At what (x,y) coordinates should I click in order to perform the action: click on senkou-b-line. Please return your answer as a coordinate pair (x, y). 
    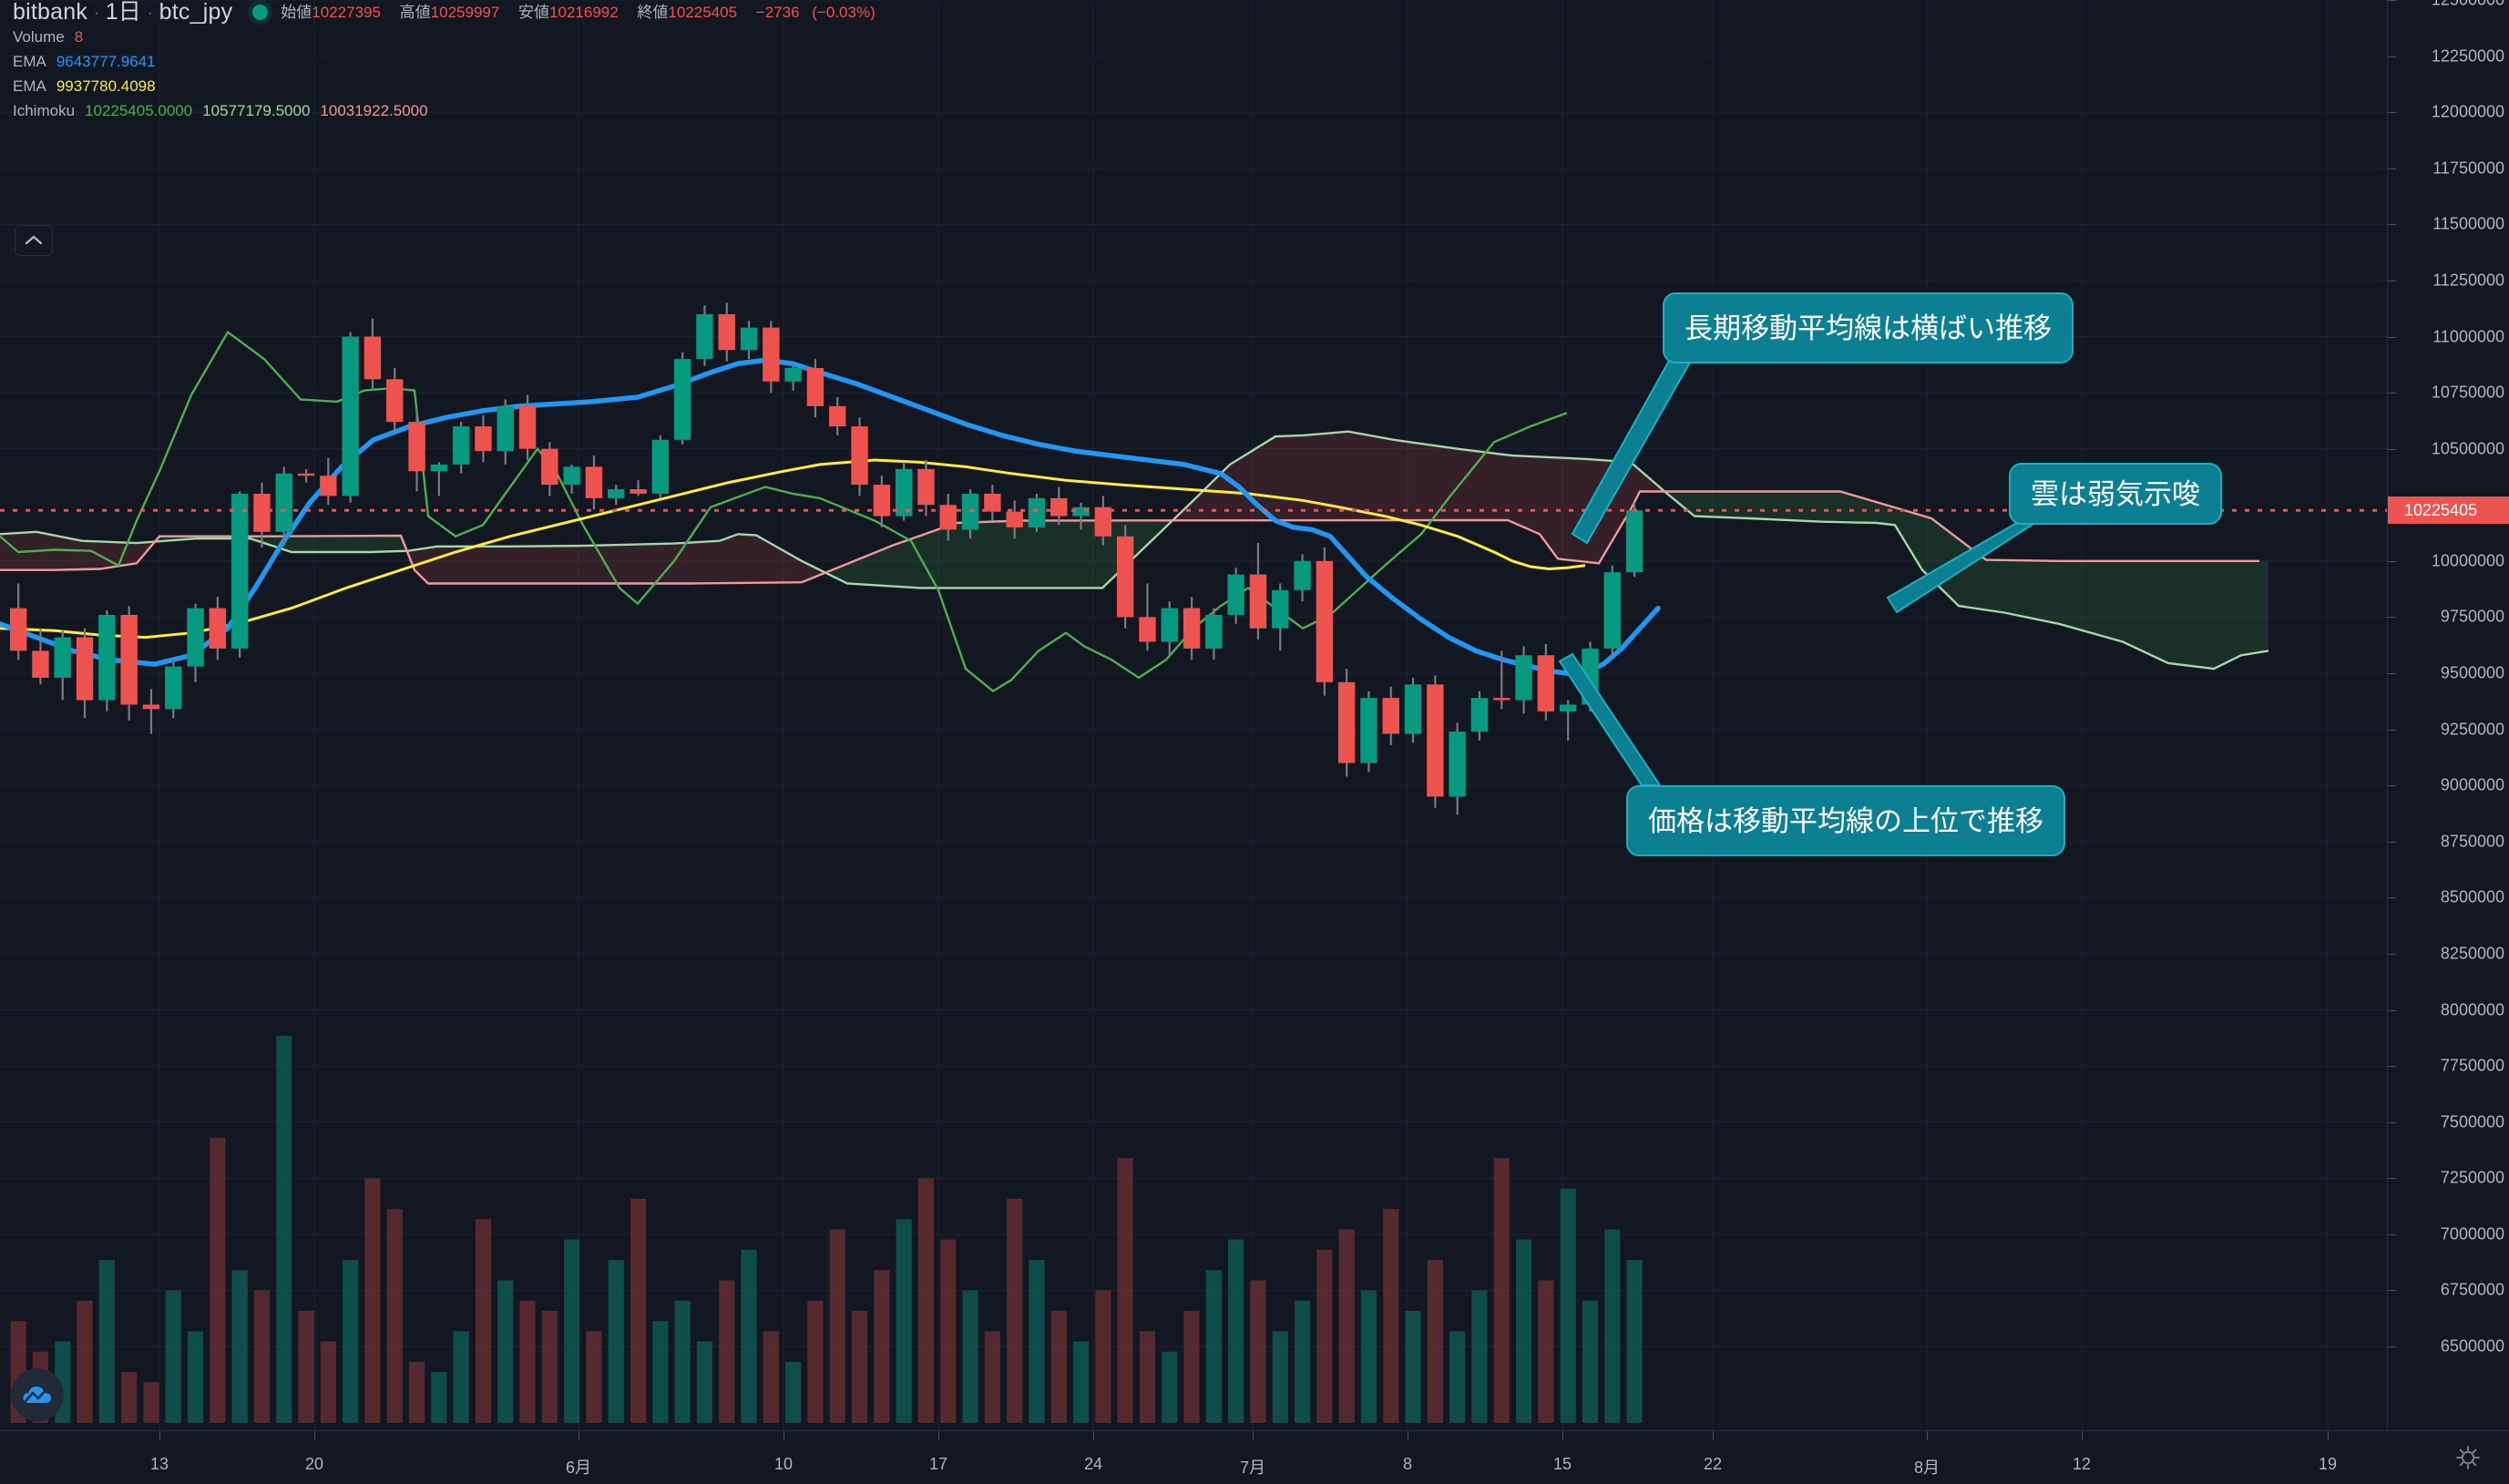
    Looking at the image, I should click on (1134, 550).